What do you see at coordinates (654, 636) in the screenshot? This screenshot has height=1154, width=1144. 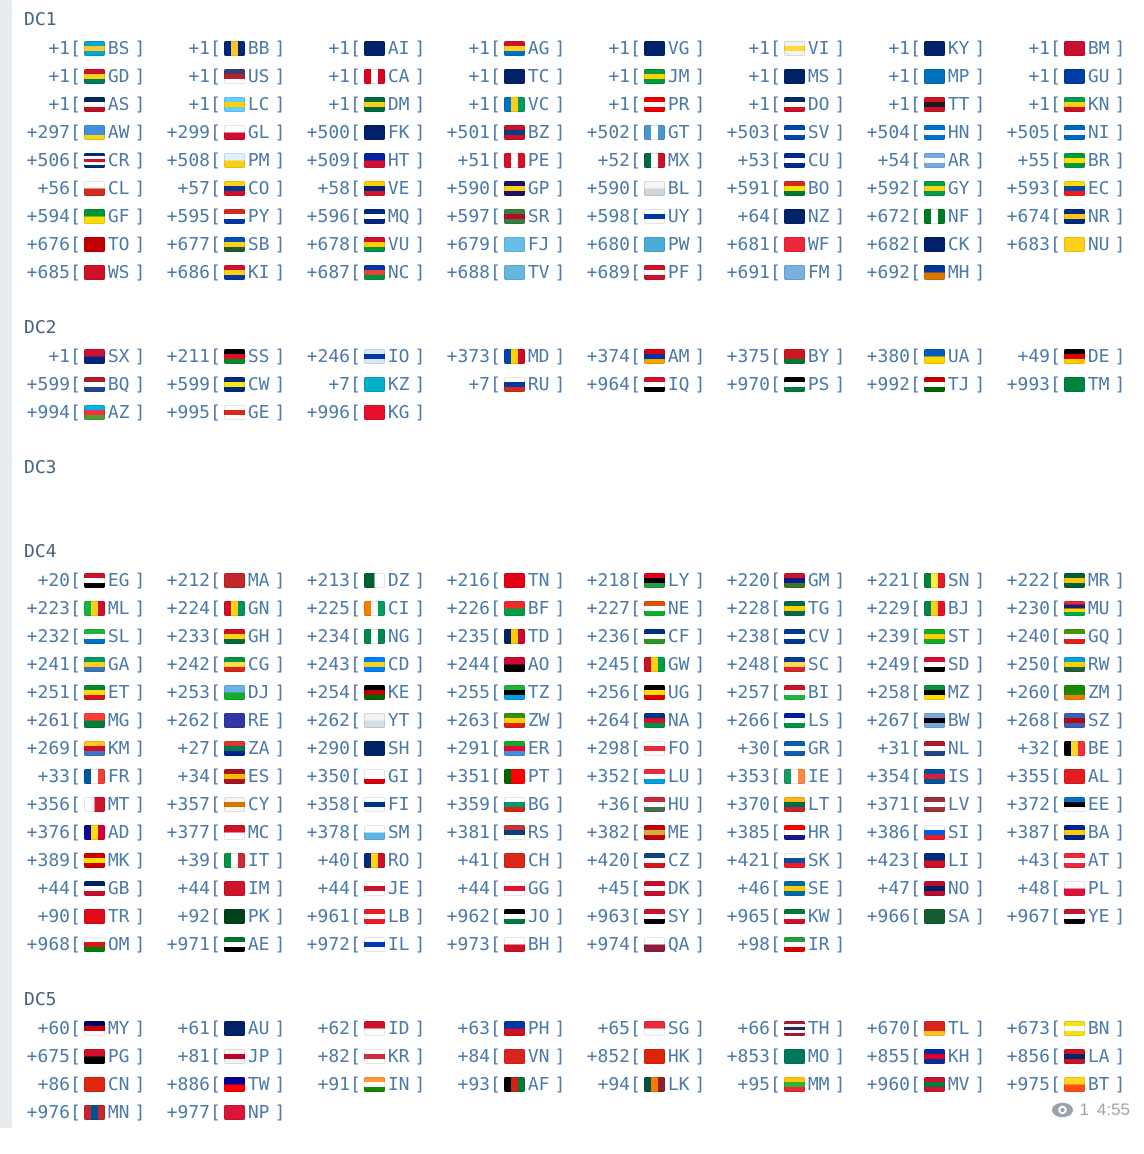 I see `dial-entry-cf: +236[CF]` at bounding box center [654, 636].